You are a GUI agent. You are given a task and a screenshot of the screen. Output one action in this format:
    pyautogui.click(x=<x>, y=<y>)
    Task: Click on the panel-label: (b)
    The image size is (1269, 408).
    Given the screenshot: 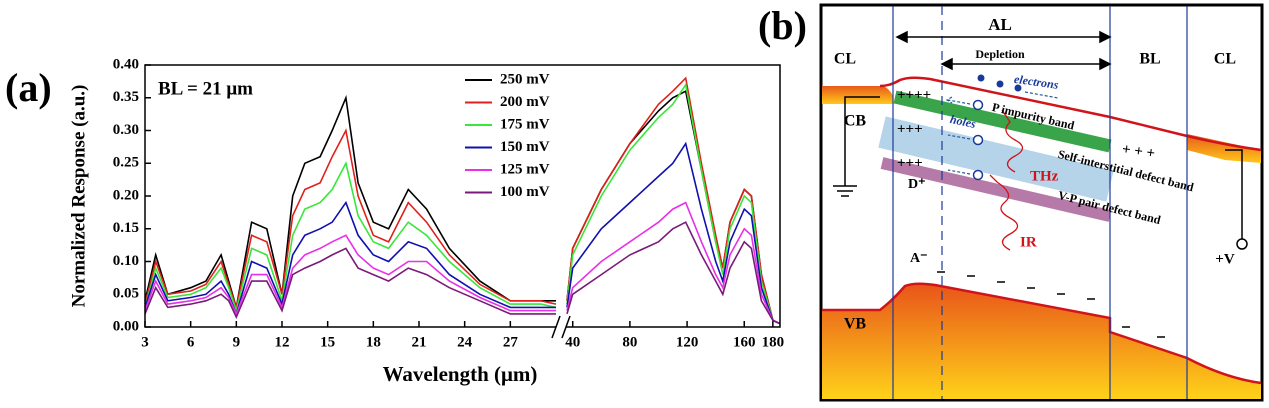 What is the action you would take?
    pyautogui.click(x=782, y=25)
    